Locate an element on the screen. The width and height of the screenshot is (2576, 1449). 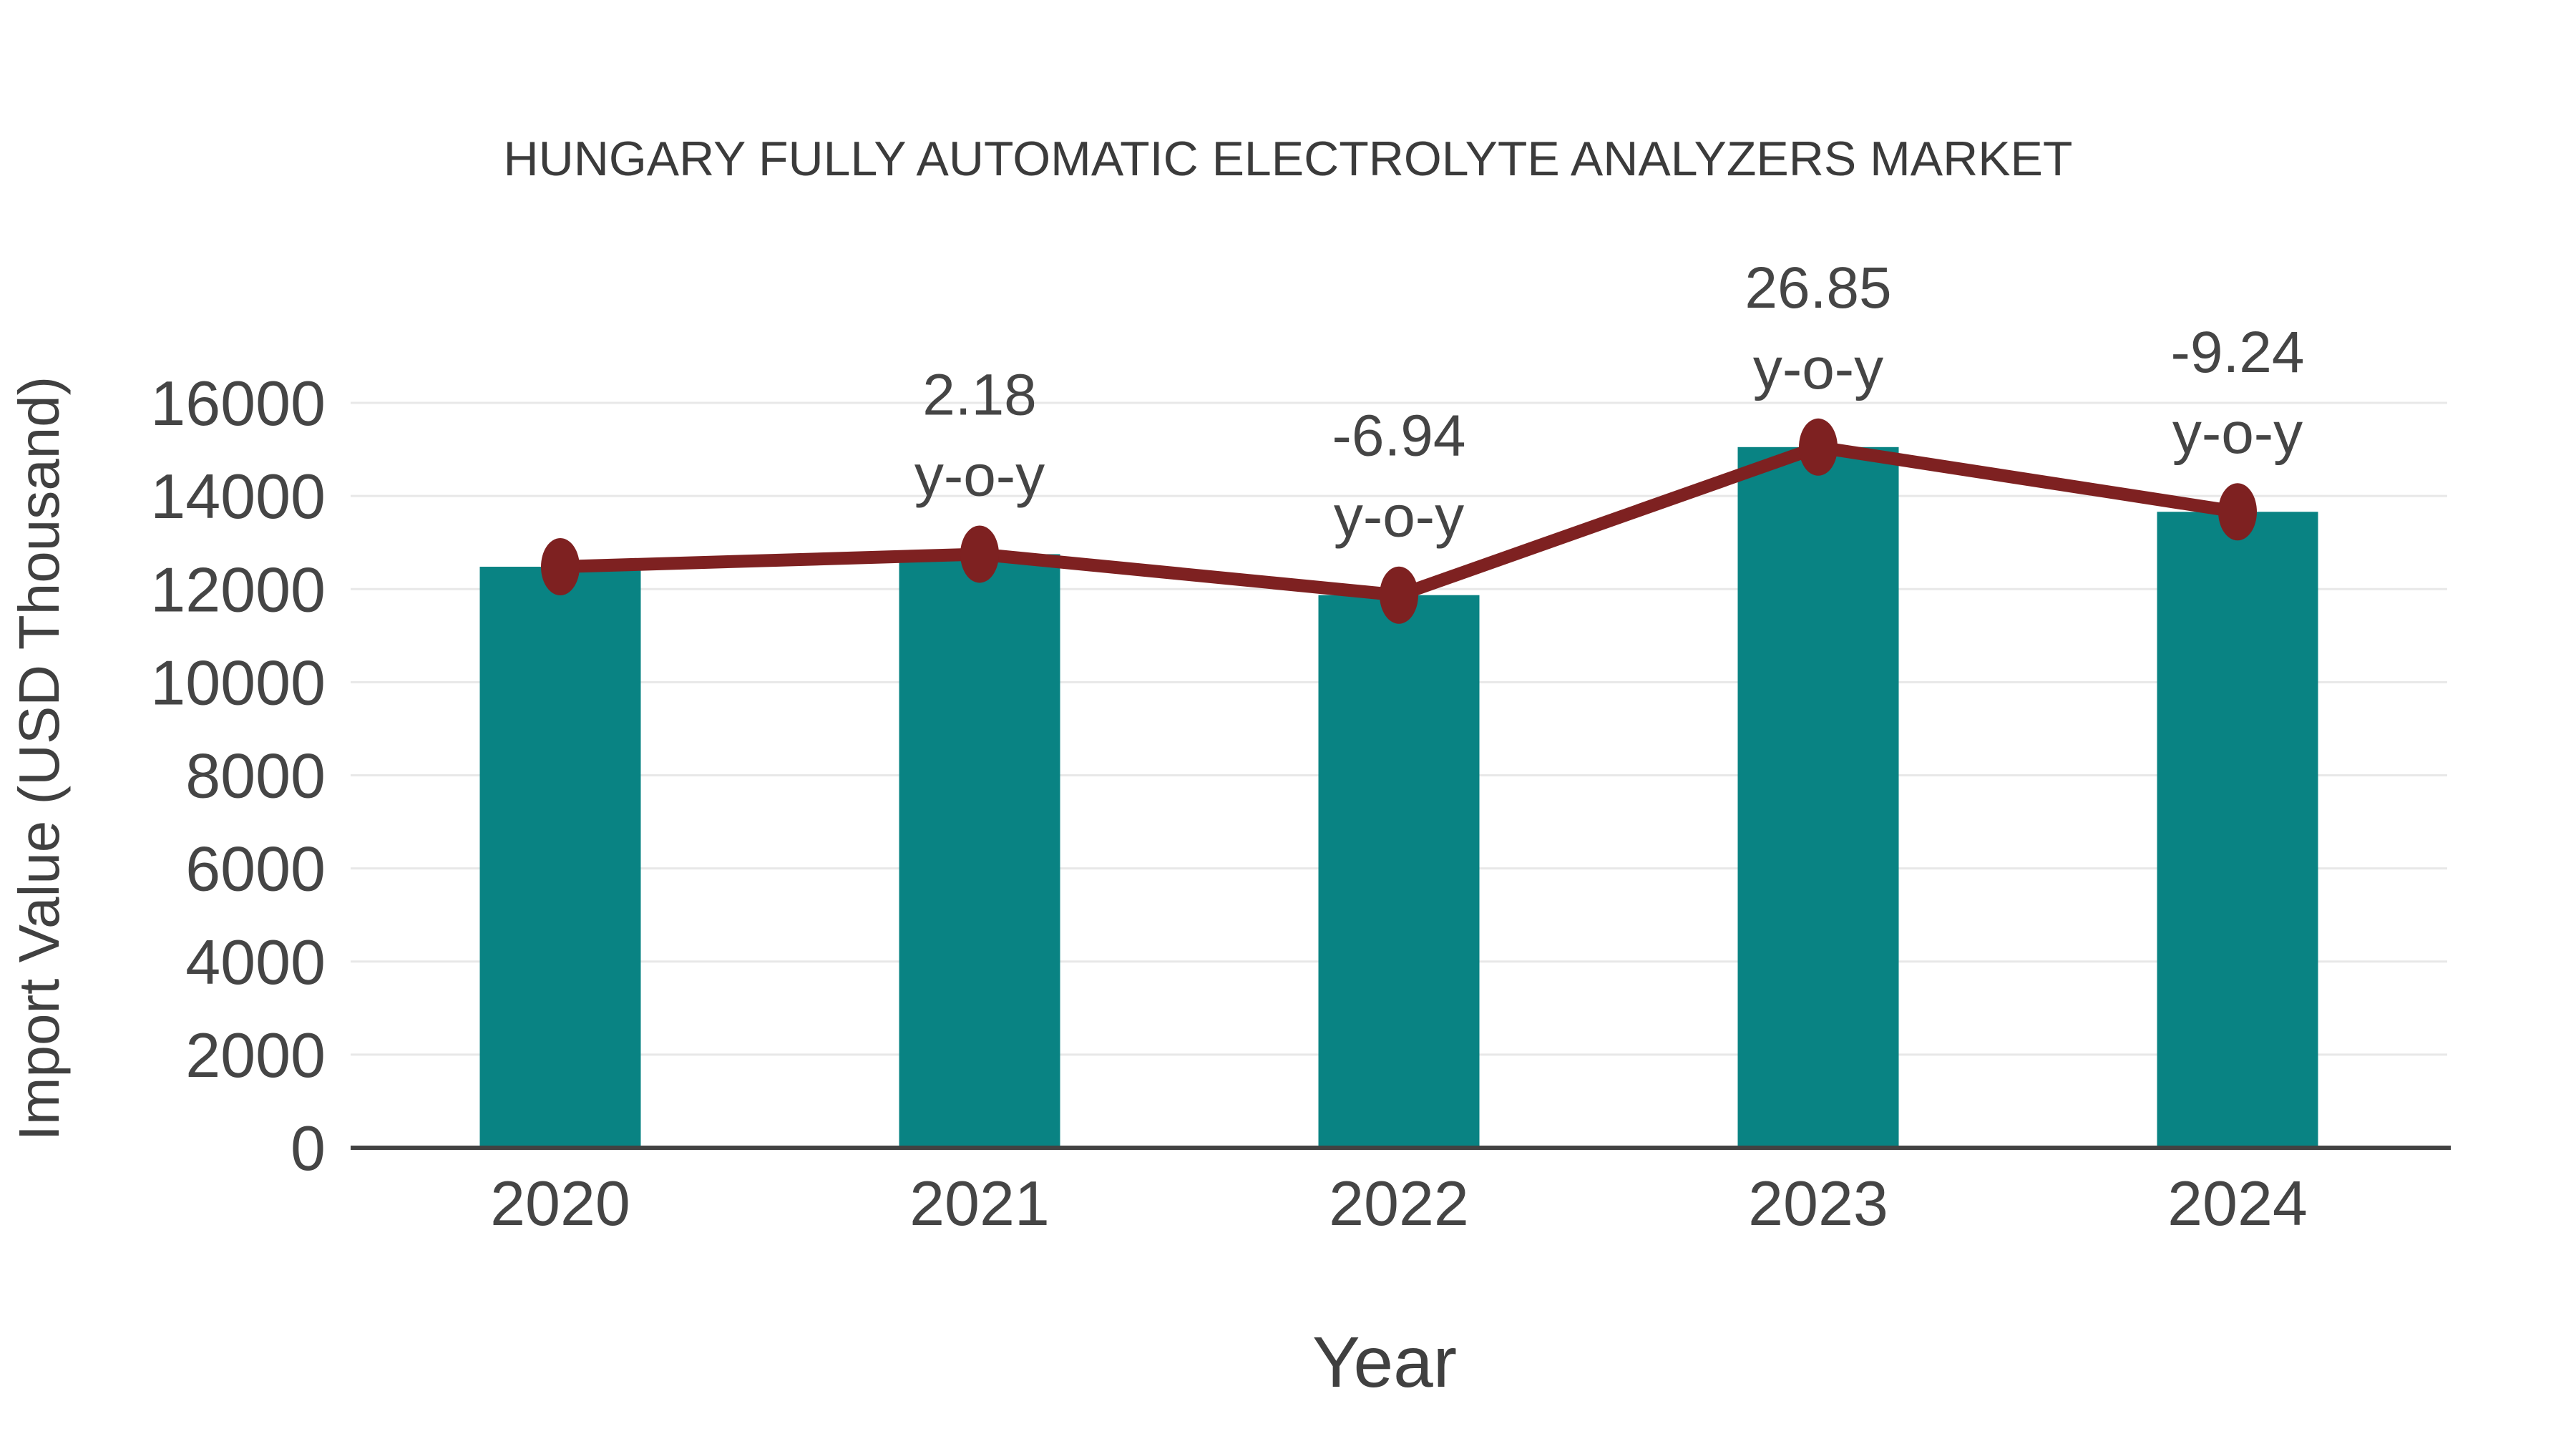
trend-marker-2021 is located at coordinates (979, 554).